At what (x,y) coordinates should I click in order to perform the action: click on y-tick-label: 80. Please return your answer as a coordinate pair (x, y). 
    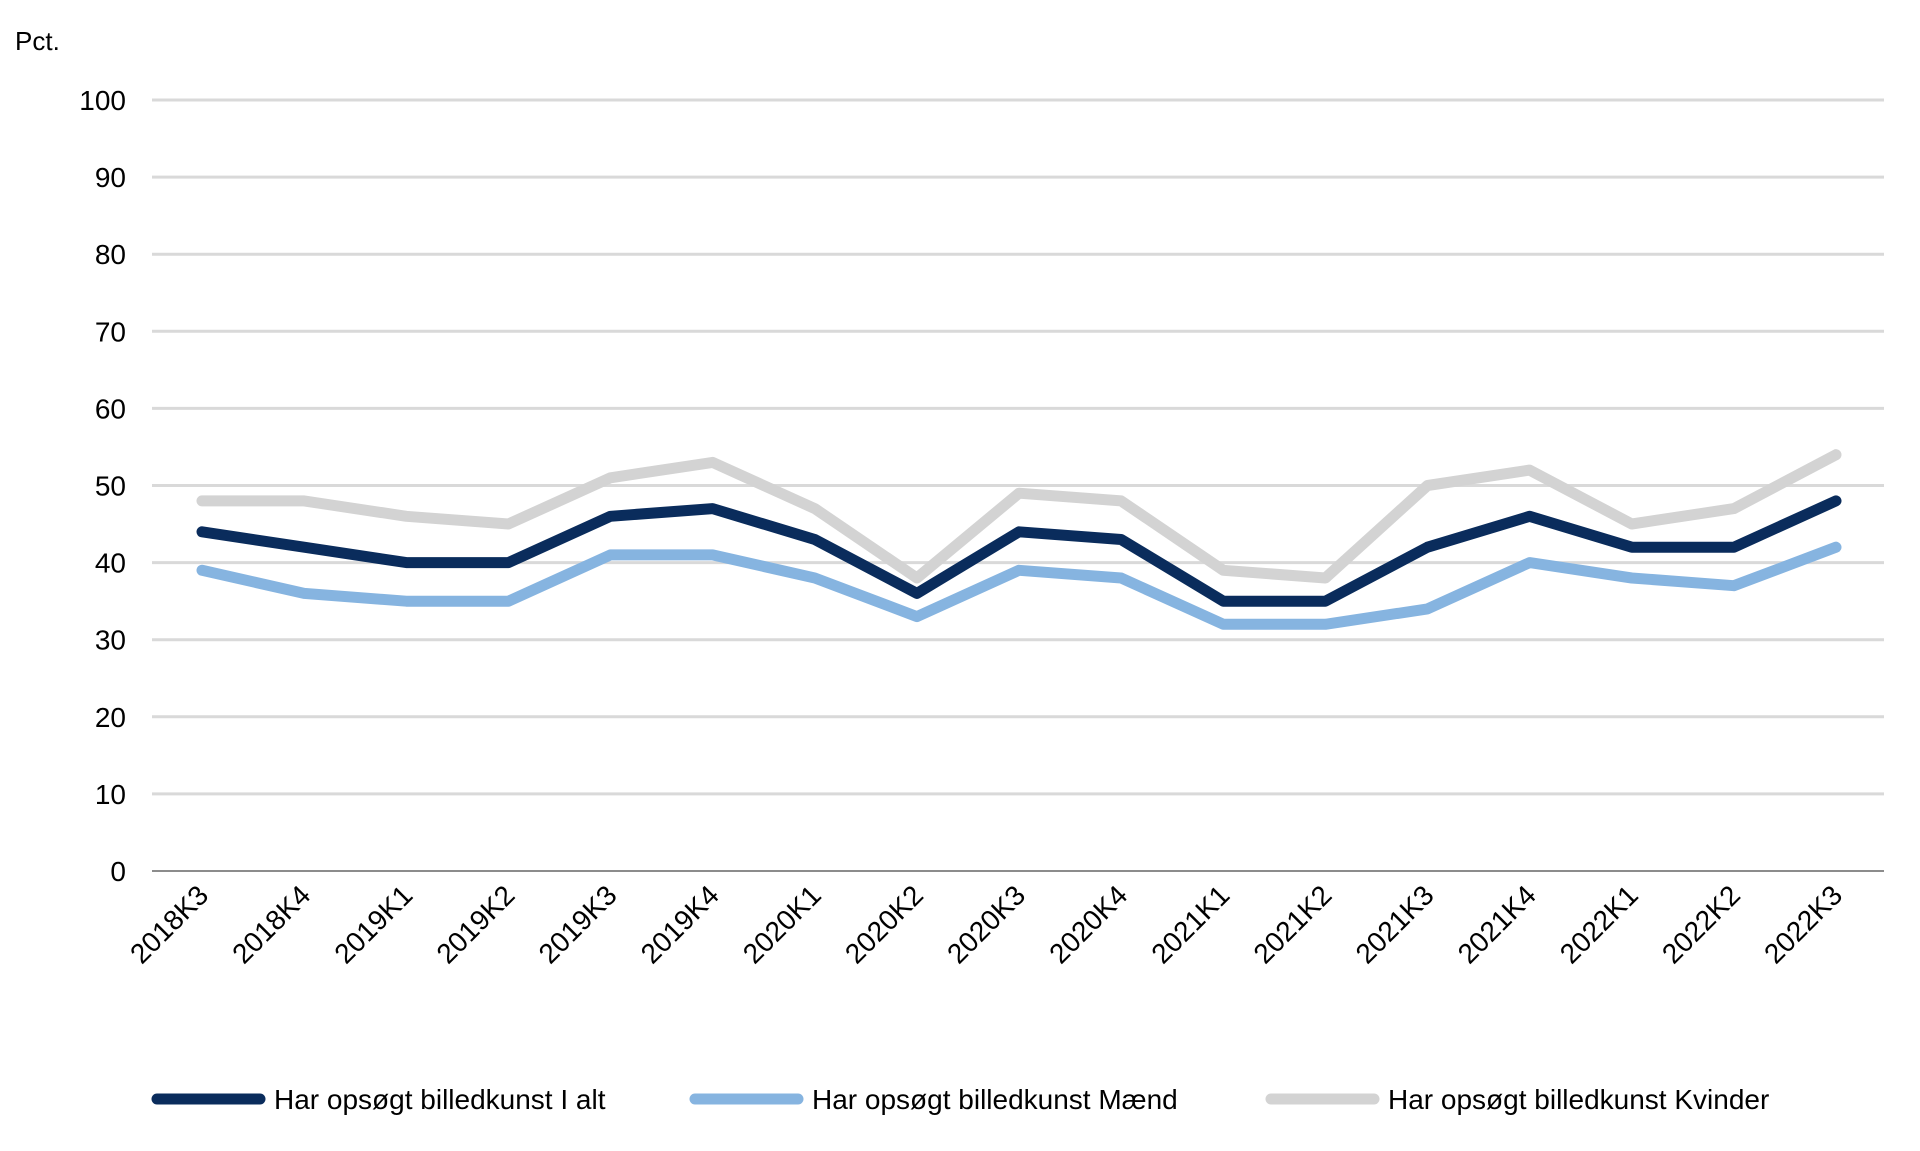
    Looking at the image, I should click on (110, 254).